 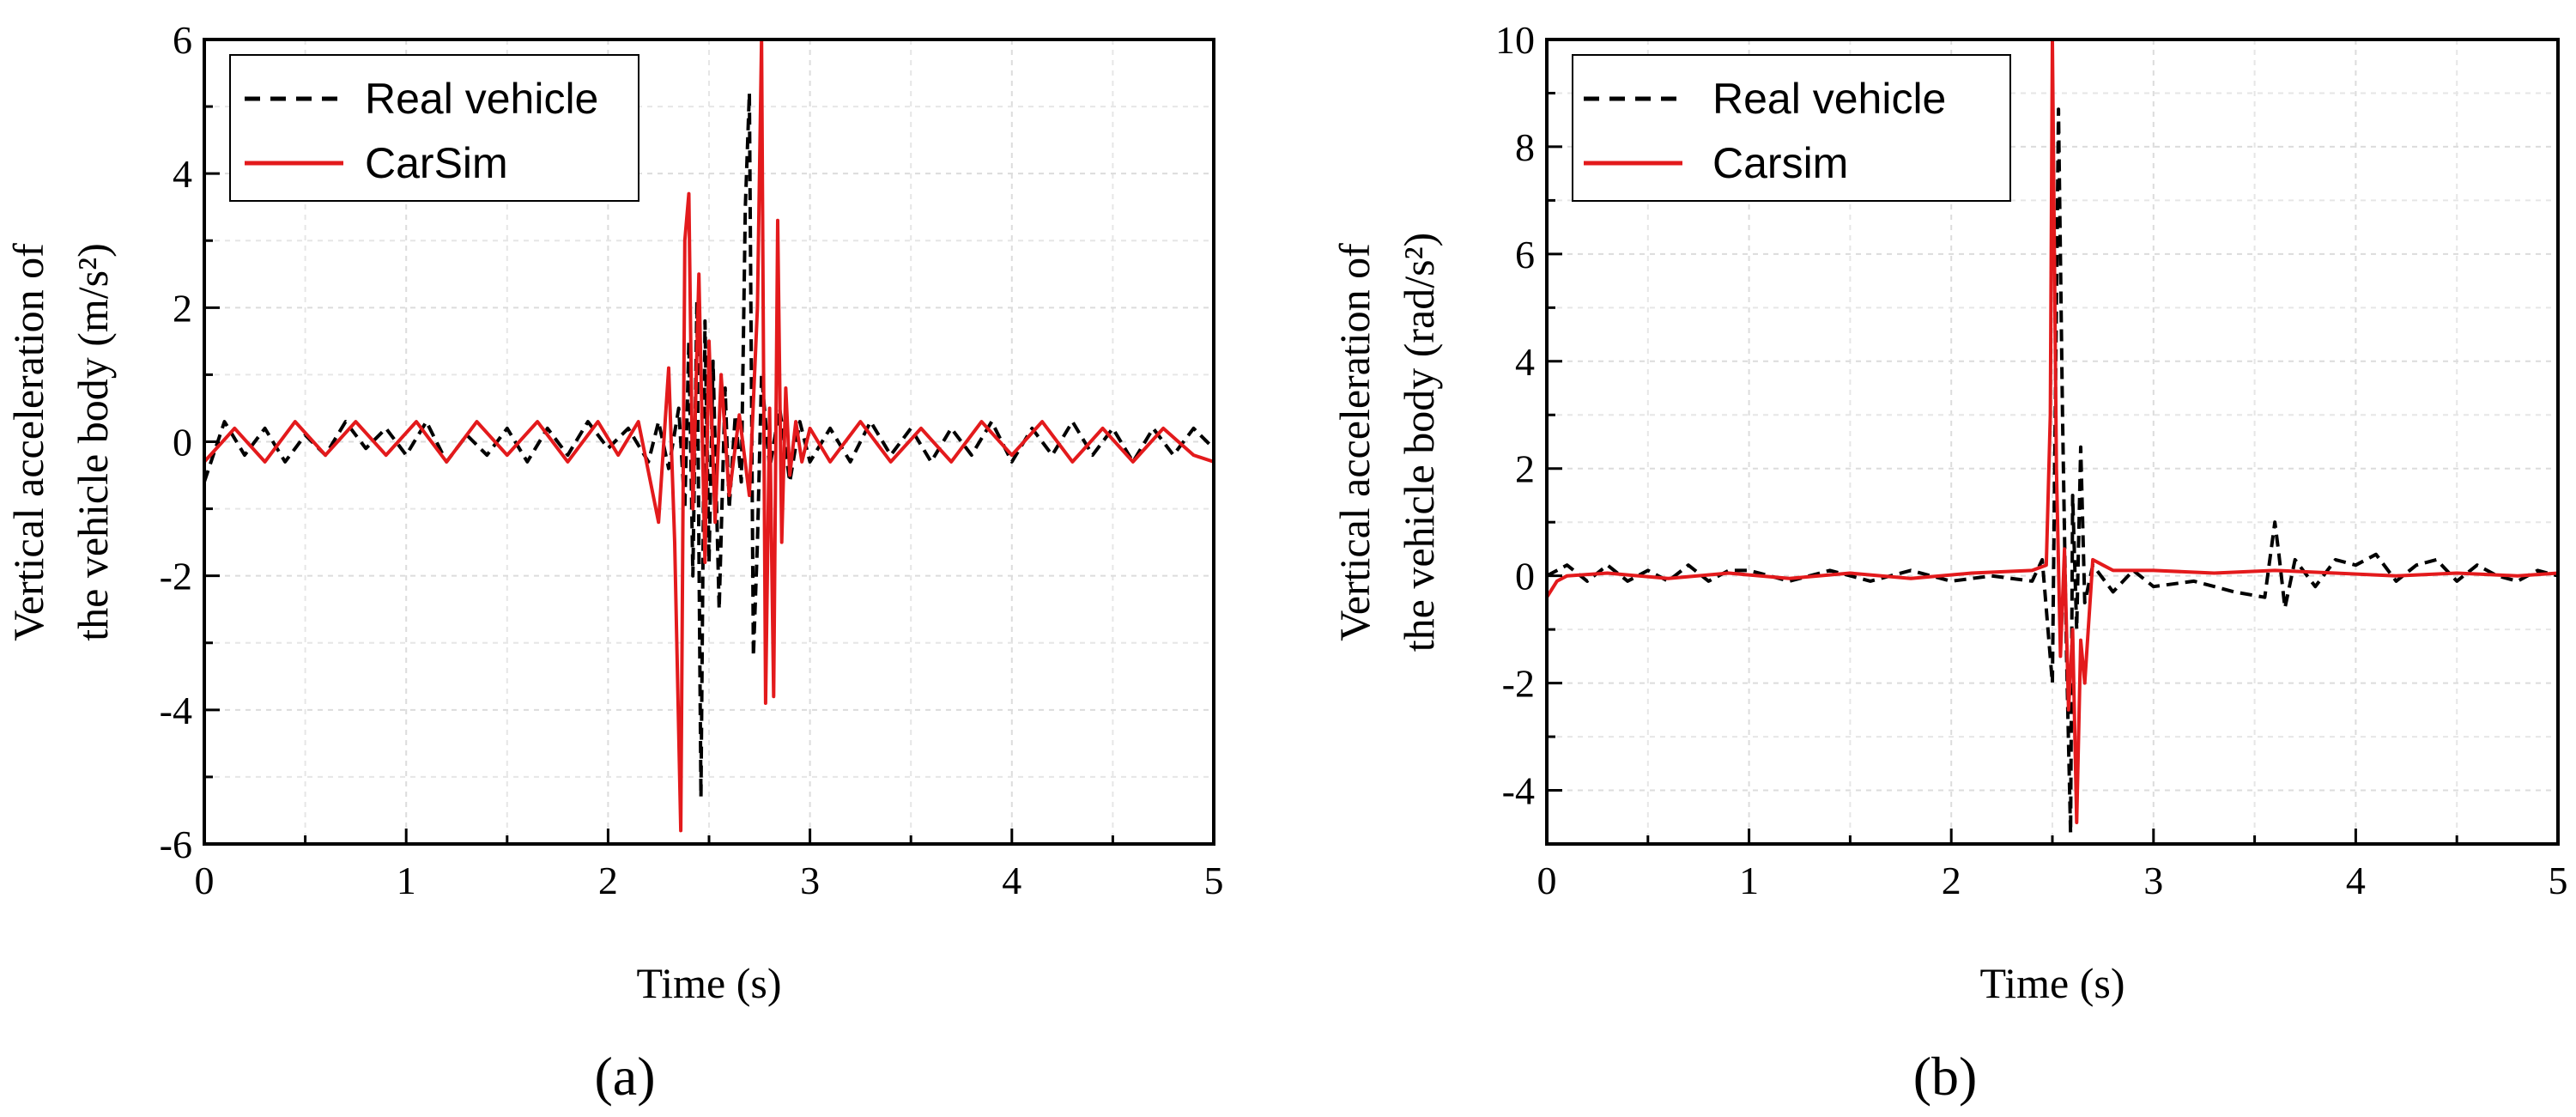 What do you see at coordinates (1780, 163) in the screenshot?
I see `panel-b-legend-label-sim: Carsim` at bounding box center [1780, 163].